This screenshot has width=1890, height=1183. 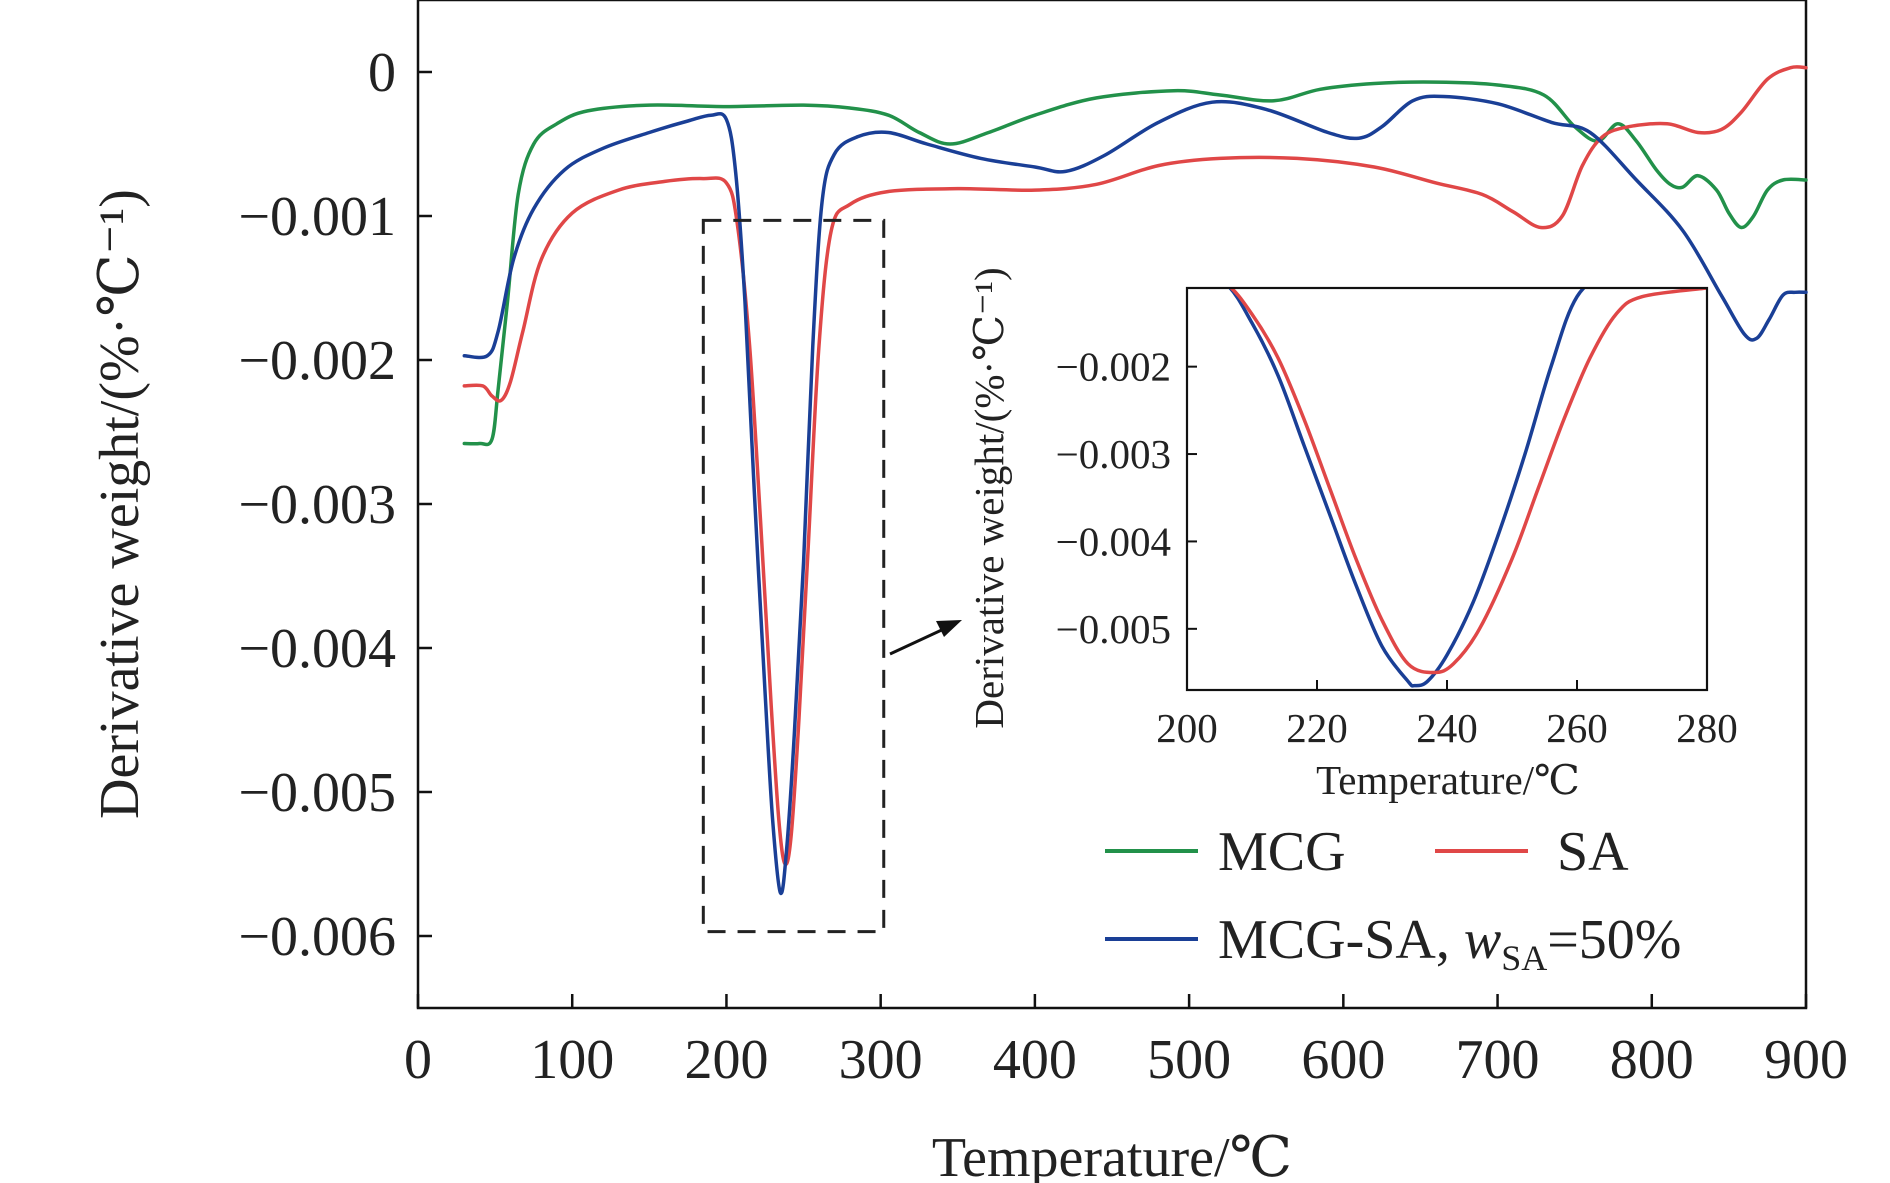 I want to click on inset-y-tick-label: −0.003, so click(x=1113, y=454).